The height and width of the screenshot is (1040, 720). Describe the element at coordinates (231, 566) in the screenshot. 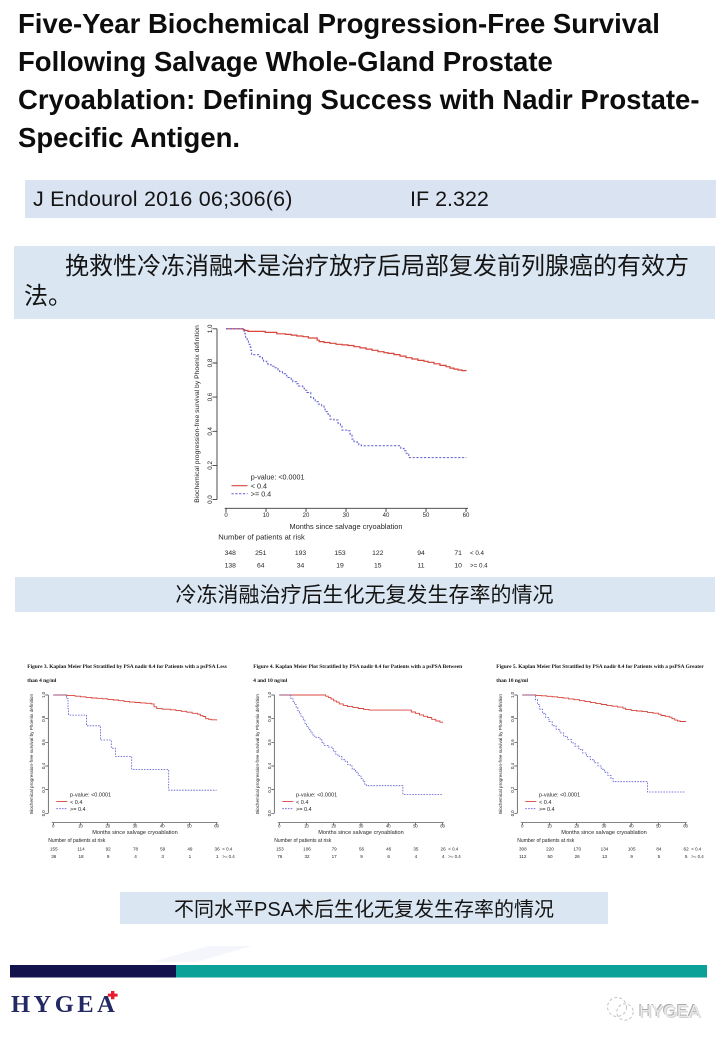

I see `svg-text: 138` at that location.